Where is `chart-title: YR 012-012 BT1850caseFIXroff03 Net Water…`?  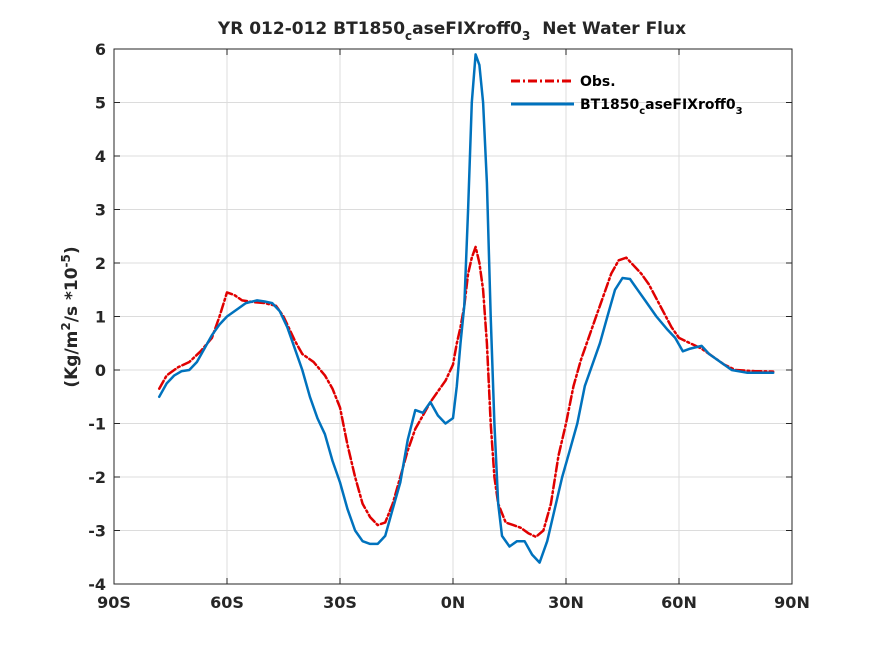 chart-title: YR 012-012 BT1850caseFIXroff03 Net Water… is located at coordinates (451, 31).